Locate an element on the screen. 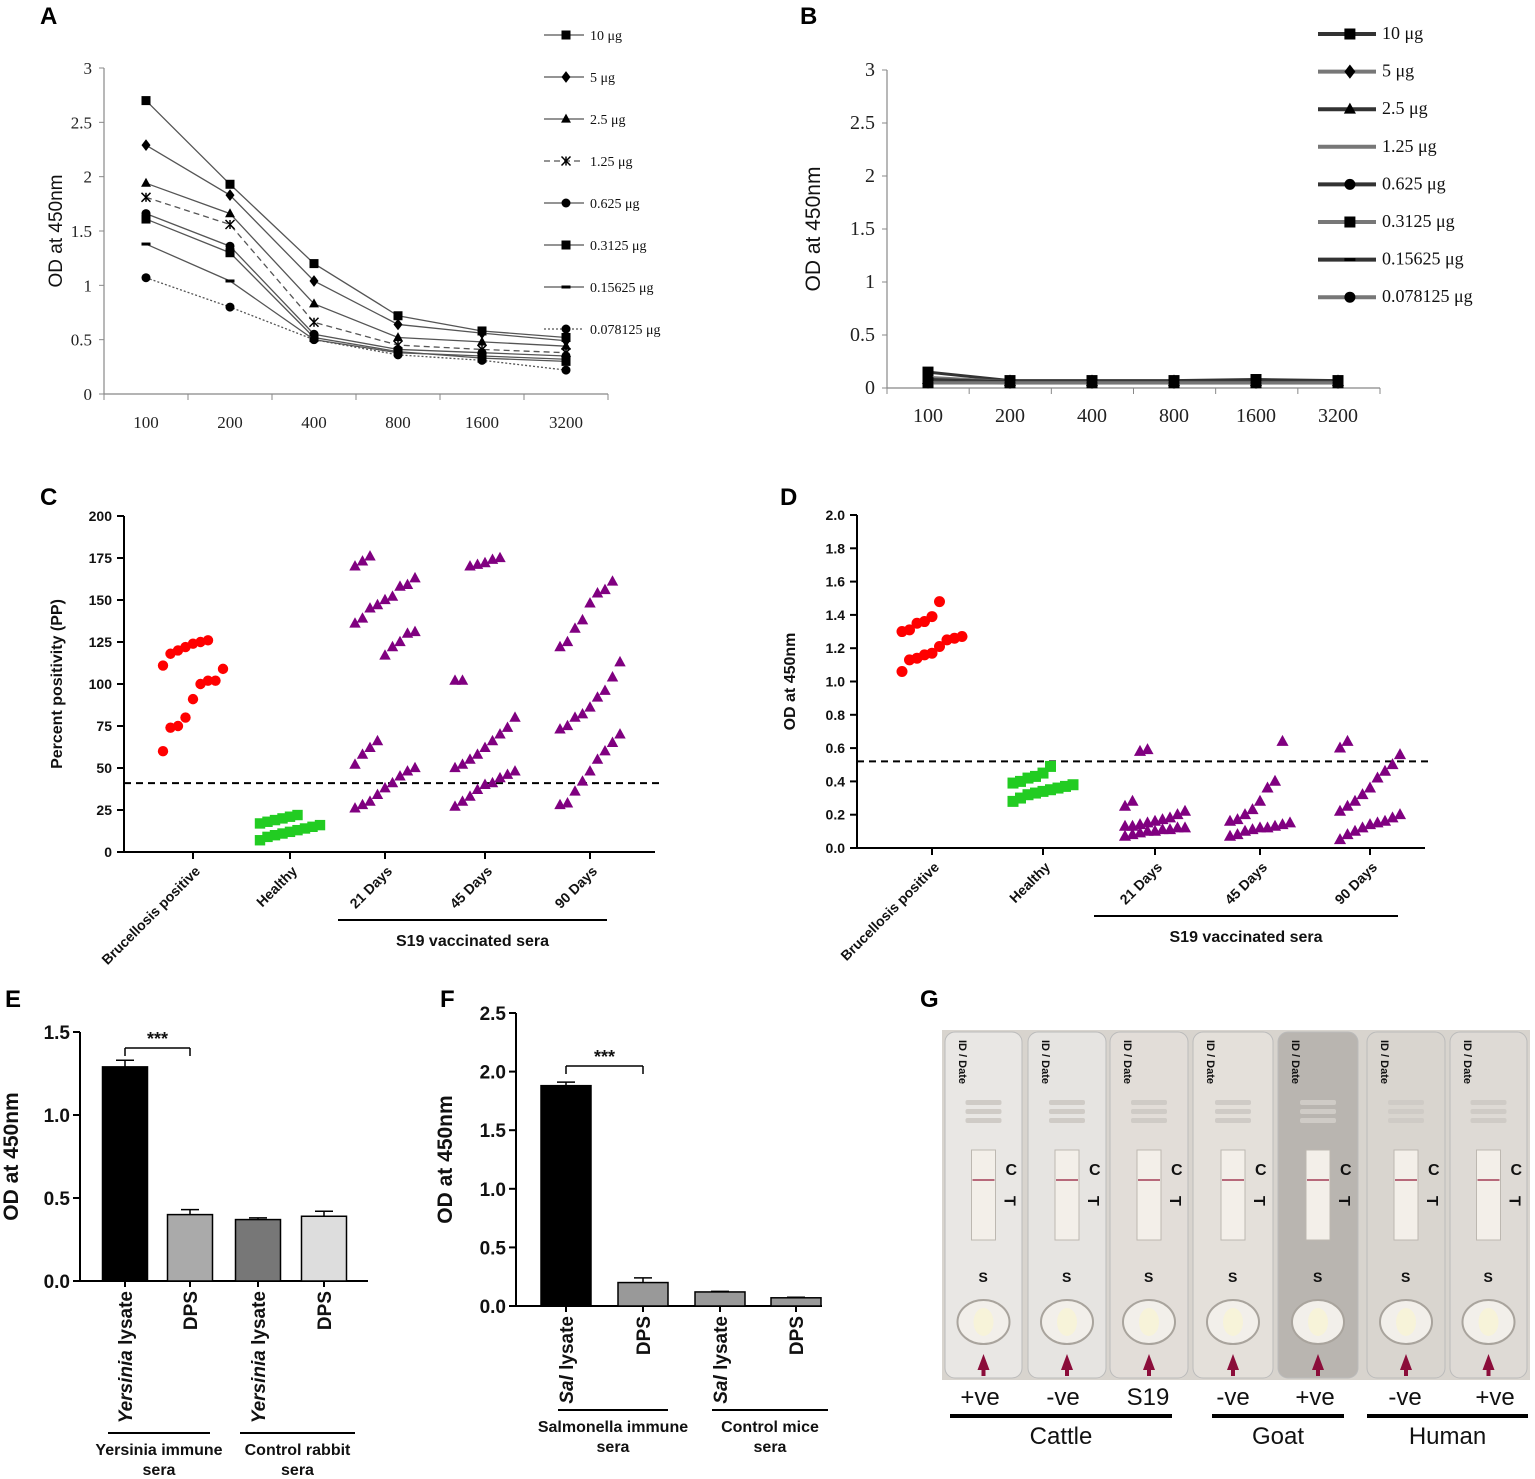 This screenshot has height=1479, width=1535. group-label: S19 vaccinated sera is located at coordinates (472, 941).